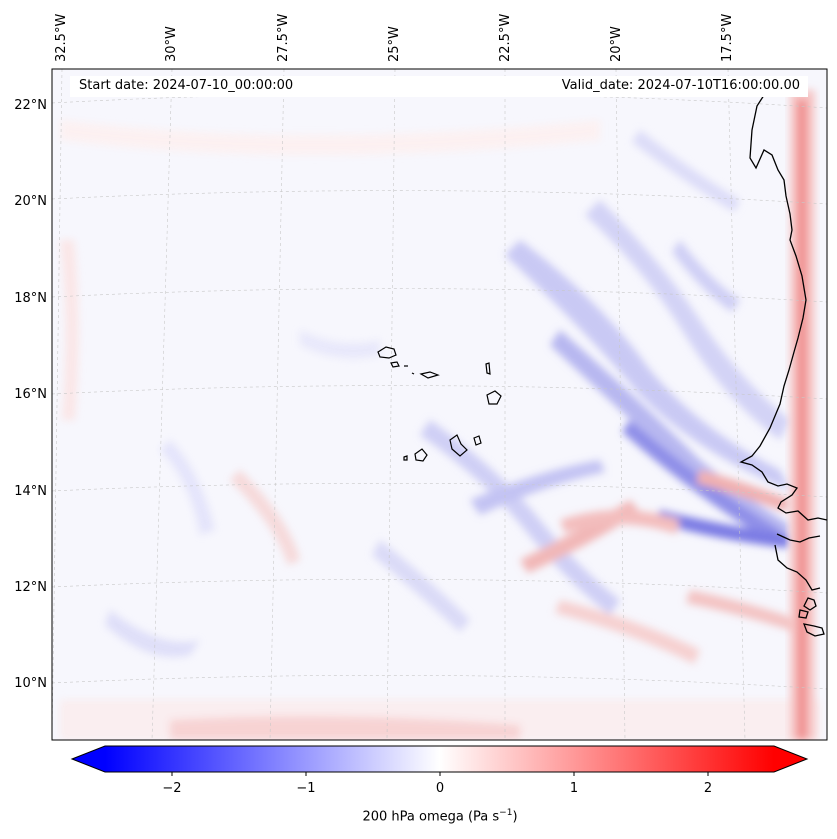  Describe the element at coordinates (680, 85) in the screenshot. I see `valid-date-label: Valid_date: 2024-07-10T16:00:00.00` at that location.